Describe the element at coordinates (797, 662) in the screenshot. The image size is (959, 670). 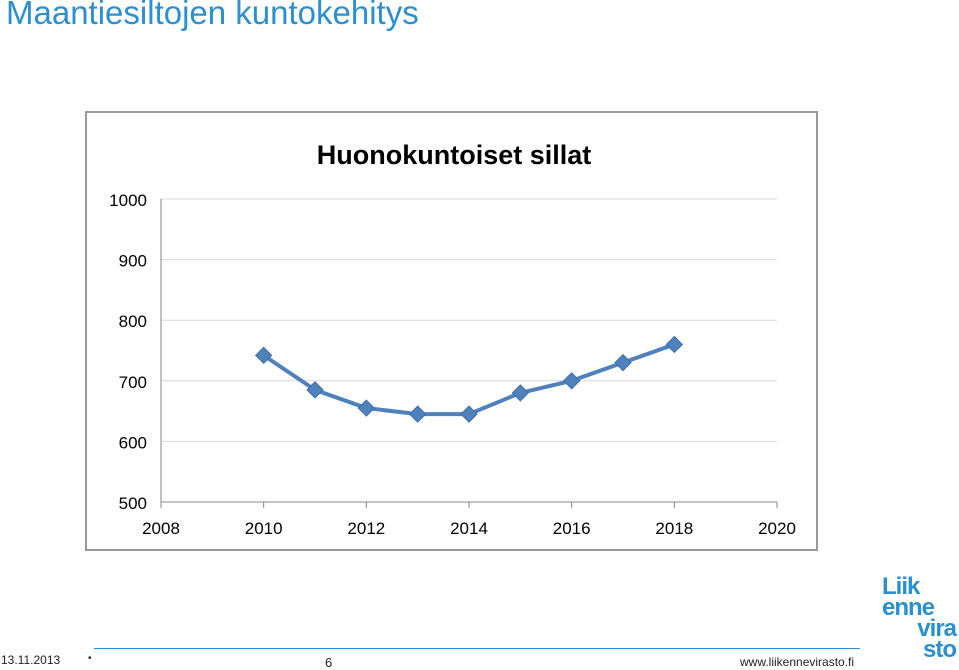
I see `footer-url: www.liikennevirasto.fi` at that location.